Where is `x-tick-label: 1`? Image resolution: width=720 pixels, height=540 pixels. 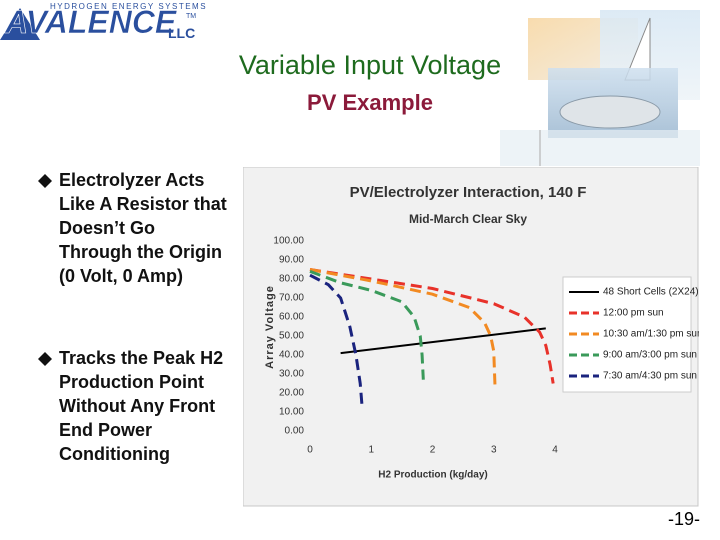
x-tick-label: 1 is located at coordinates (371, 450).